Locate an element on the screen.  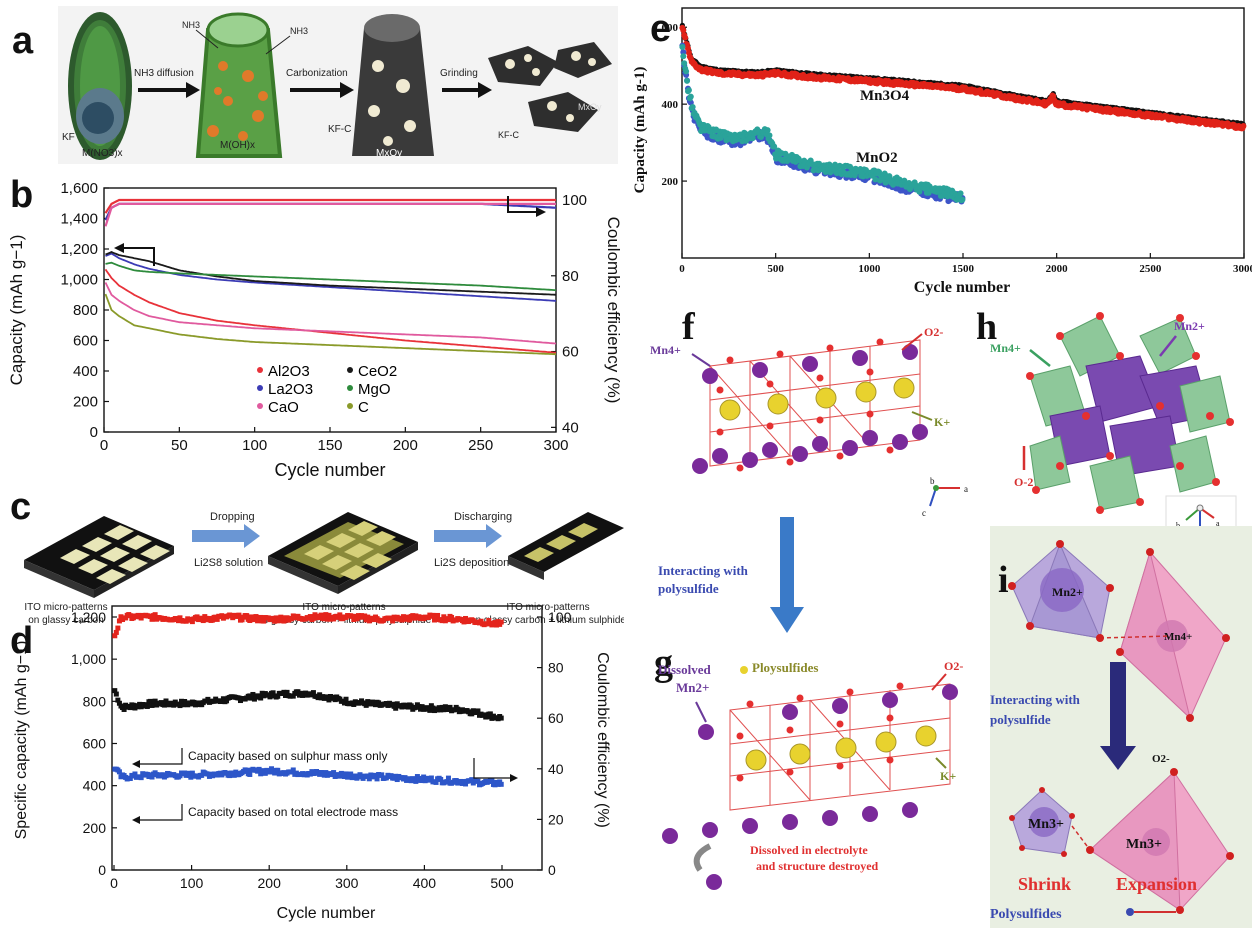
panel-label-c: c is located at coordinates (21, 507).